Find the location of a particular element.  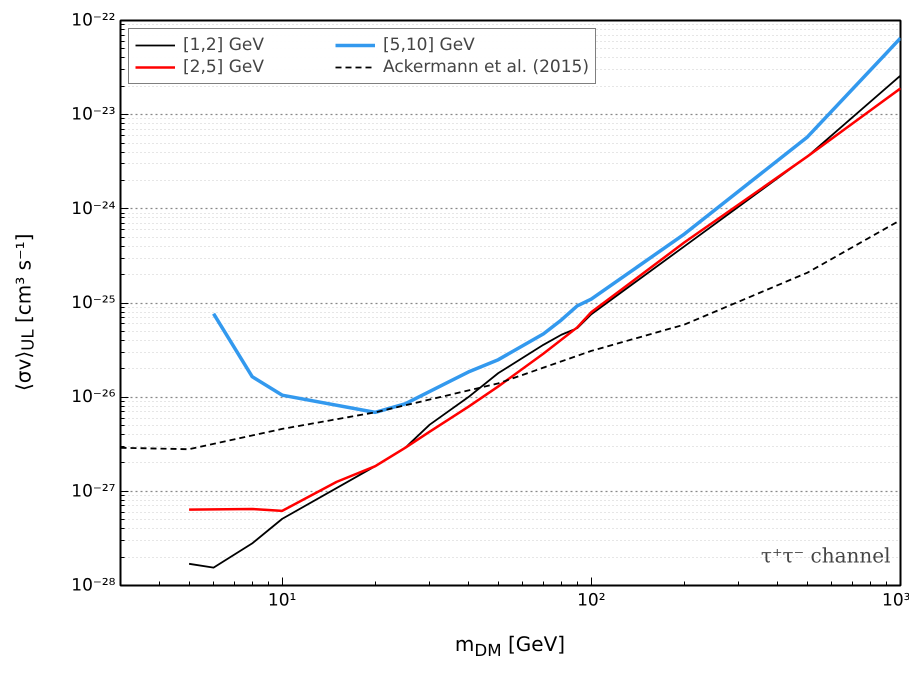

y-tick-label: 10⁻²⁴ is located at coordinates (93, 208).